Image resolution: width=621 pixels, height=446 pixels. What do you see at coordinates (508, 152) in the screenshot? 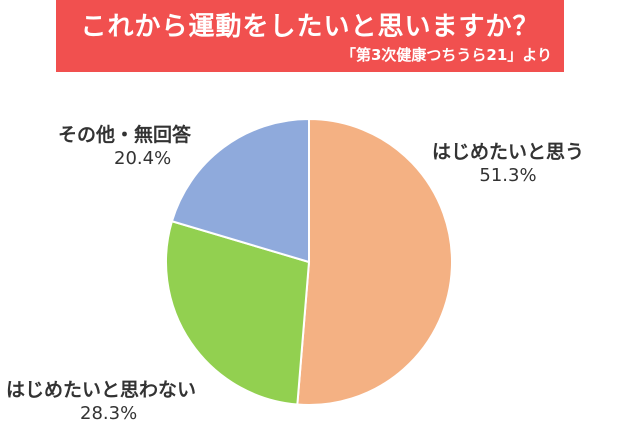
I see `slice-label-want-text: はじめたいと思う` at bounding box center [508, 152].